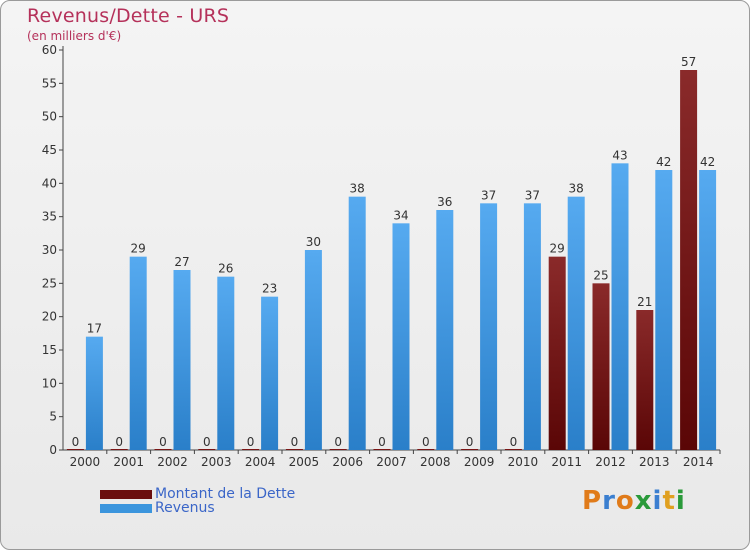  Describe the element at coordinates (53, 417) in the screenshot. I see `y-tick-label: 5` at that location.